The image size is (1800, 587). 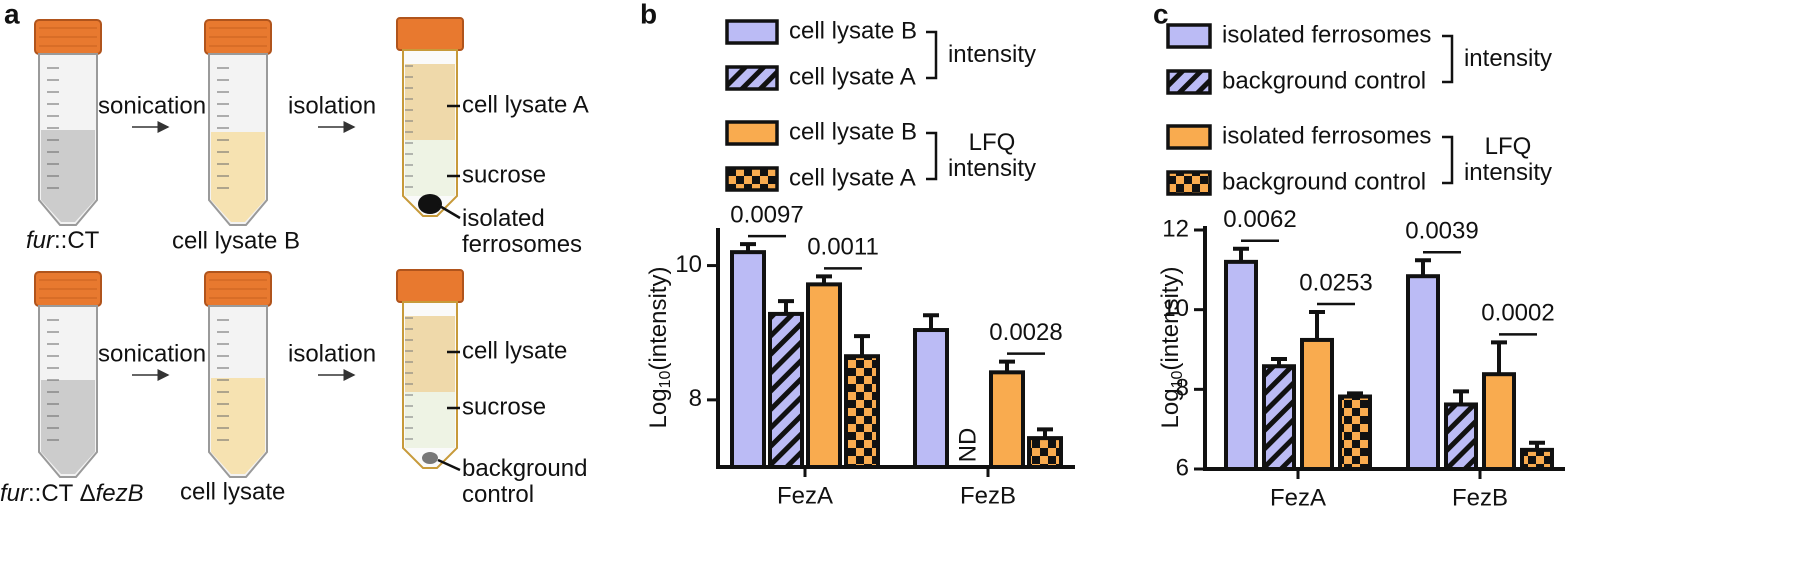 What do you see at coordinates (1161, 14) in the screenshot?
I see `panel-label: c` at bounding box center [1161, 14].